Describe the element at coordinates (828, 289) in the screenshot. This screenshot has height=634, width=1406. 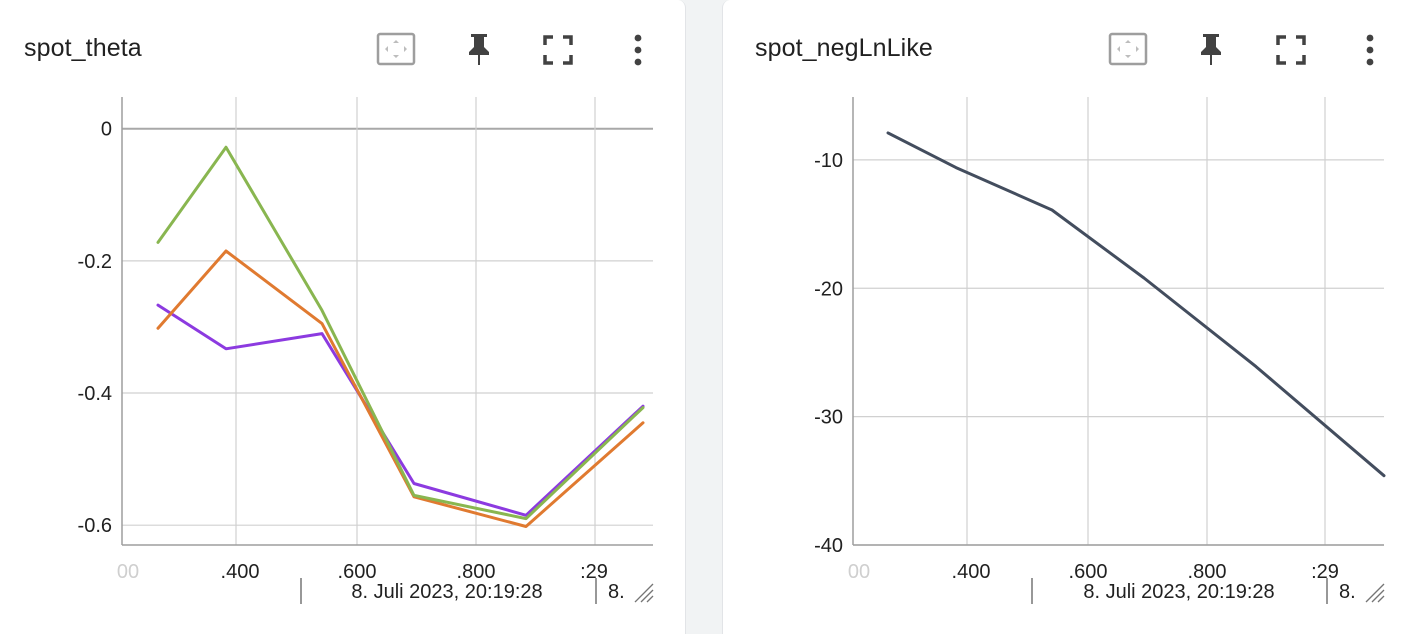
I see `y-tick-label: -20` at that location.